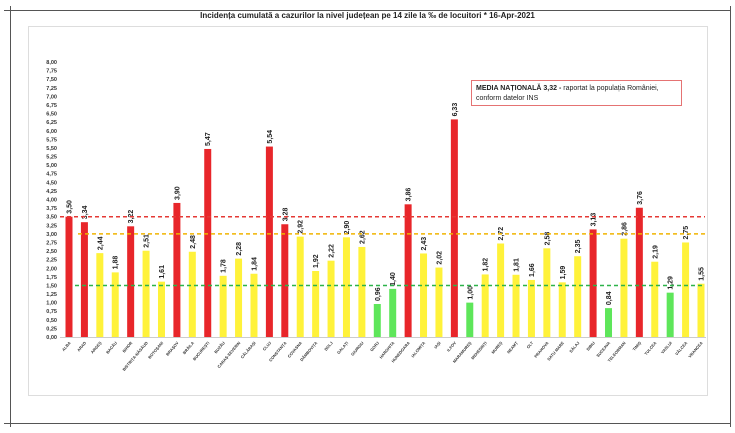 The image size is (735, 433). Describe the element at coordinates (115, 304) in the screenshot. I see `bar-bacău` at that location.